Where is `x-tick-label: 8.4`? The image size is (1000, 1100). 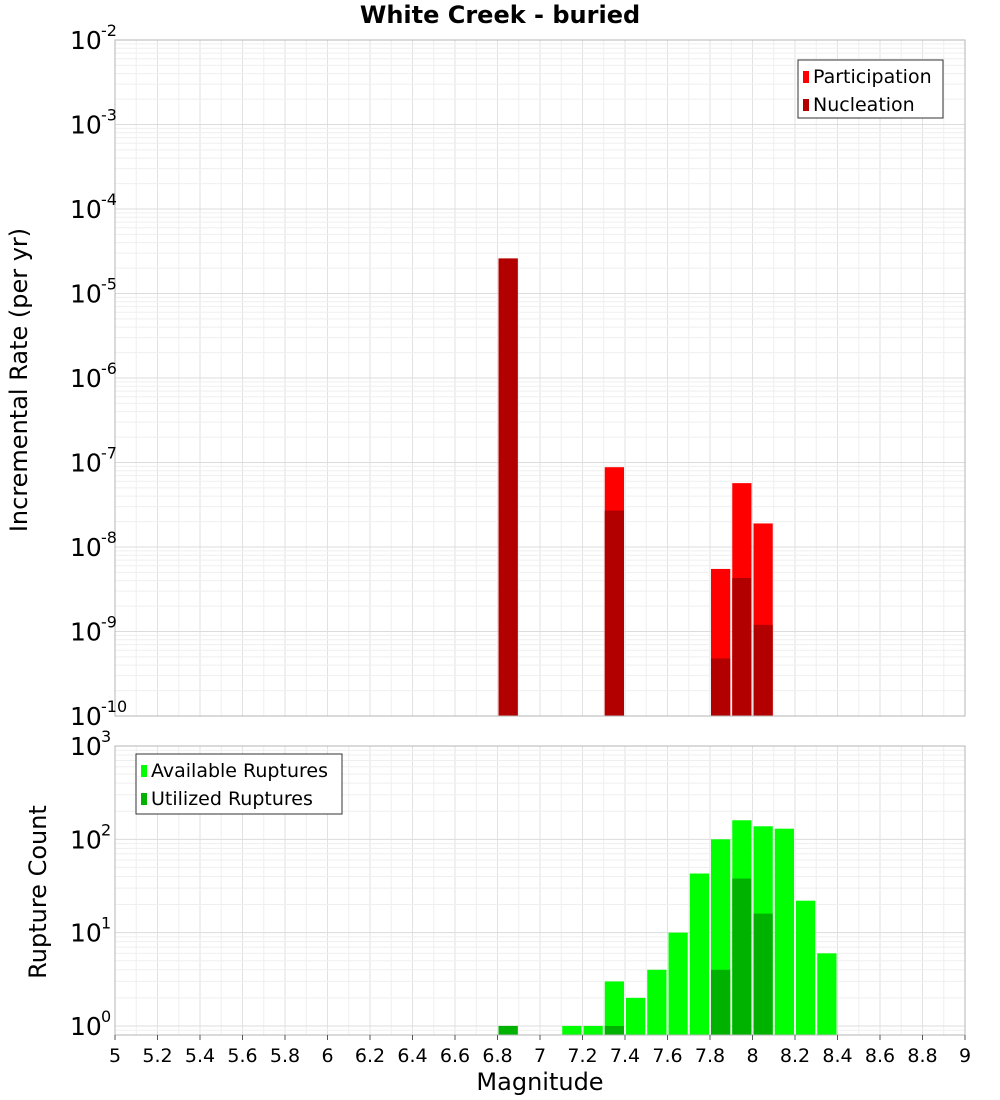 x-tick-label: 8.4 is located at coordinates (837, 1056).